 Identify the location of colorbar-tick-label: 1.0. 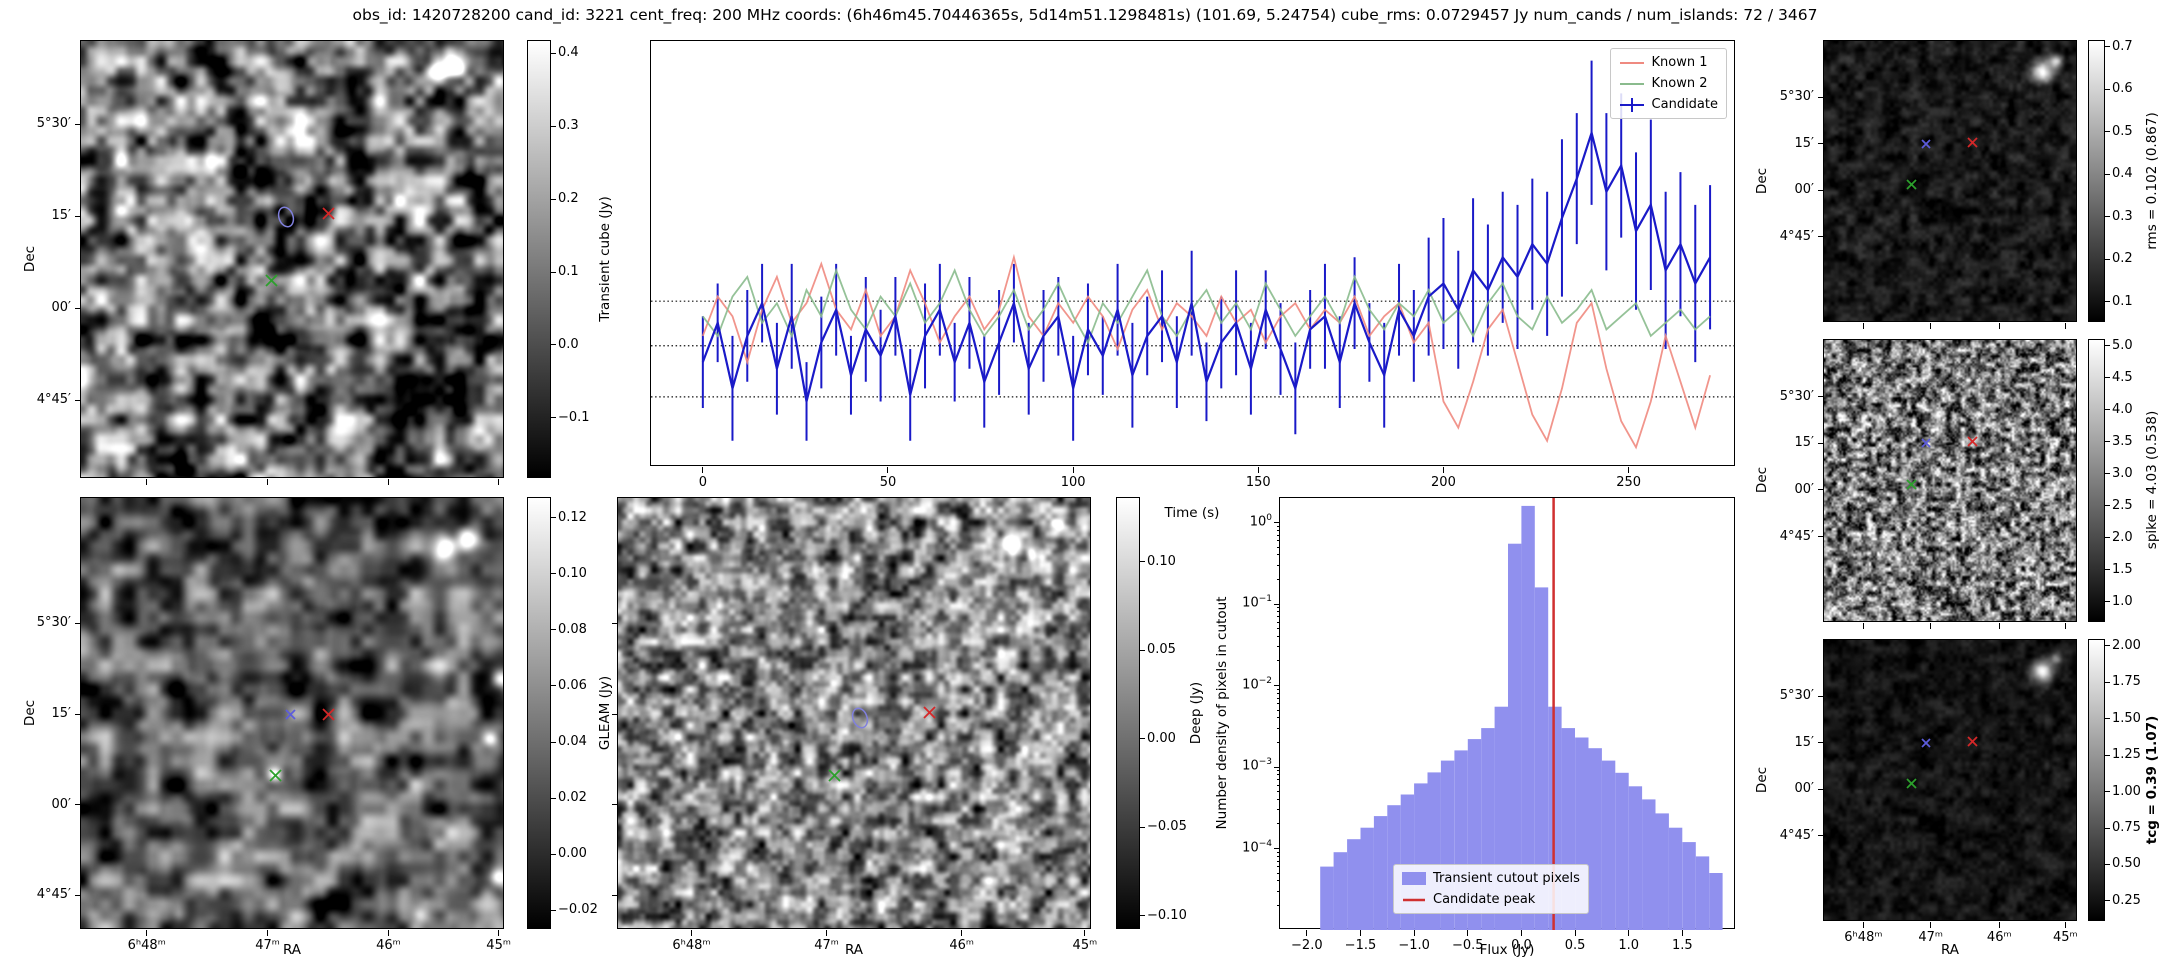
(2122, 601).